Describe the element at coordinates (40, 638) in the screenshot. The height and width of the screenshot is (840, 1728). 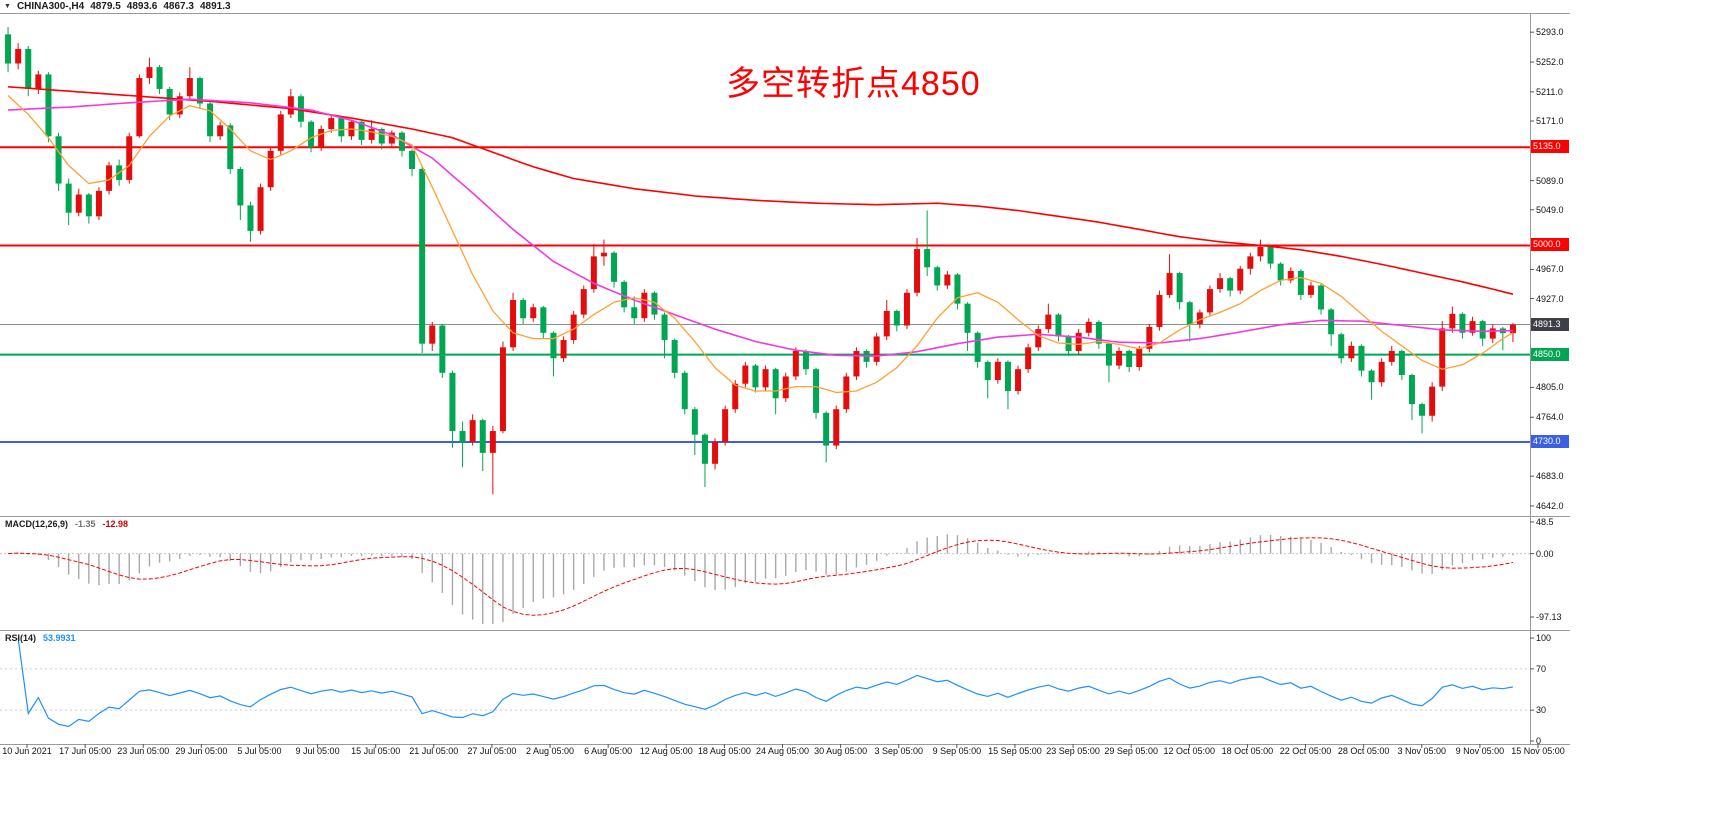
I see `rsi-indicator-label: RSI(14) 53.9931` at that location.